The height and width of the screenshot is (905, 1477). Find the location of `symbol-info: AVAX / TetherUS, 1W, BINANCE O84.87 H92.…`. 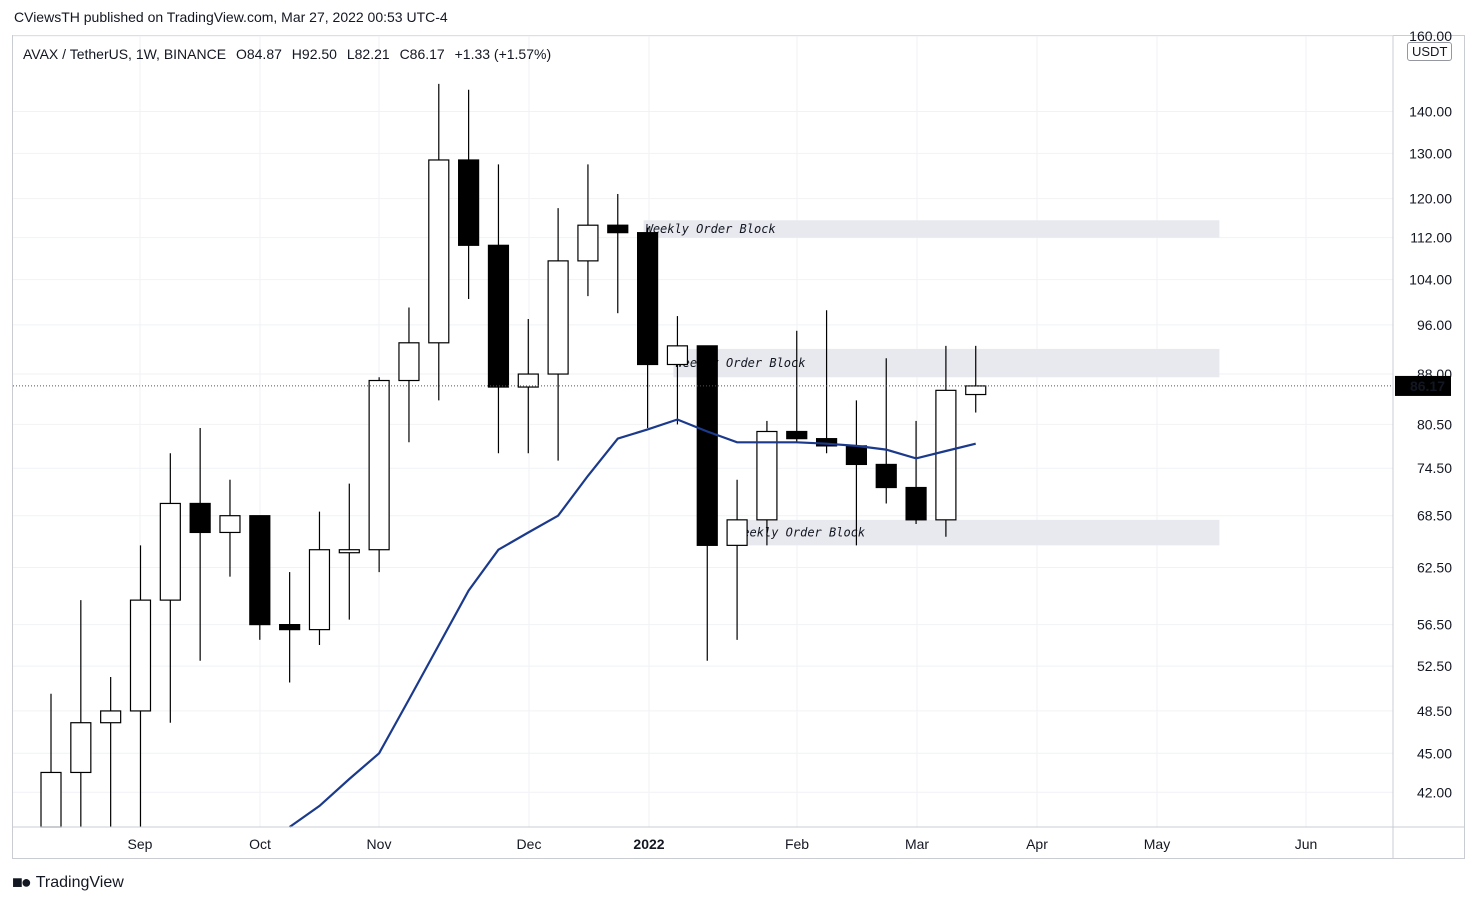

symbol-info: AVAX / TetherUS, 1W, BINANCE O84.87 H92.… is located at coordinates (290, 54).